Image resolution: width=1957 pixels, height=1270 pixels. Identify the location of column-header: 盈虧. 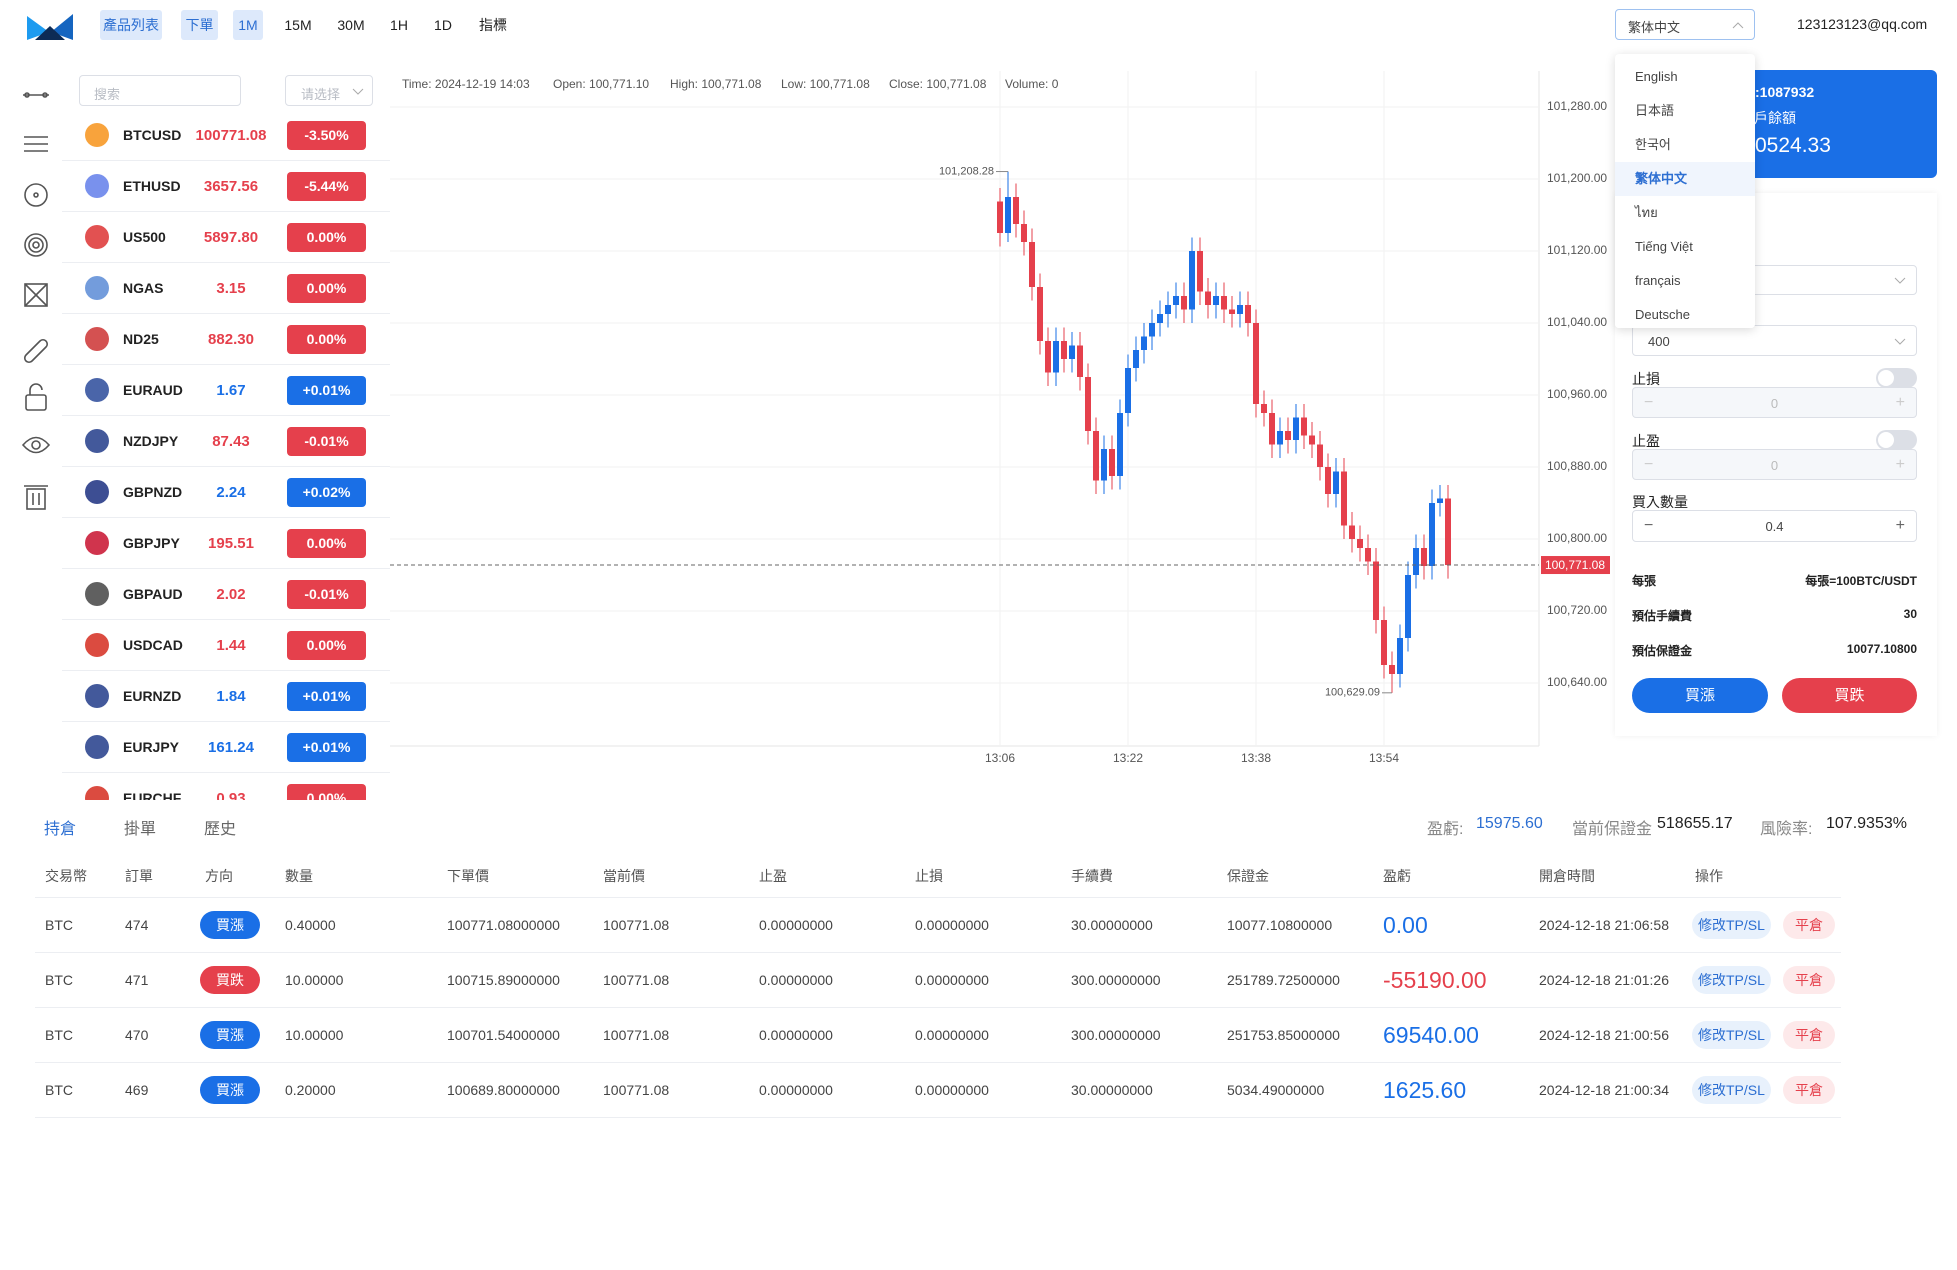
(1397, 876).